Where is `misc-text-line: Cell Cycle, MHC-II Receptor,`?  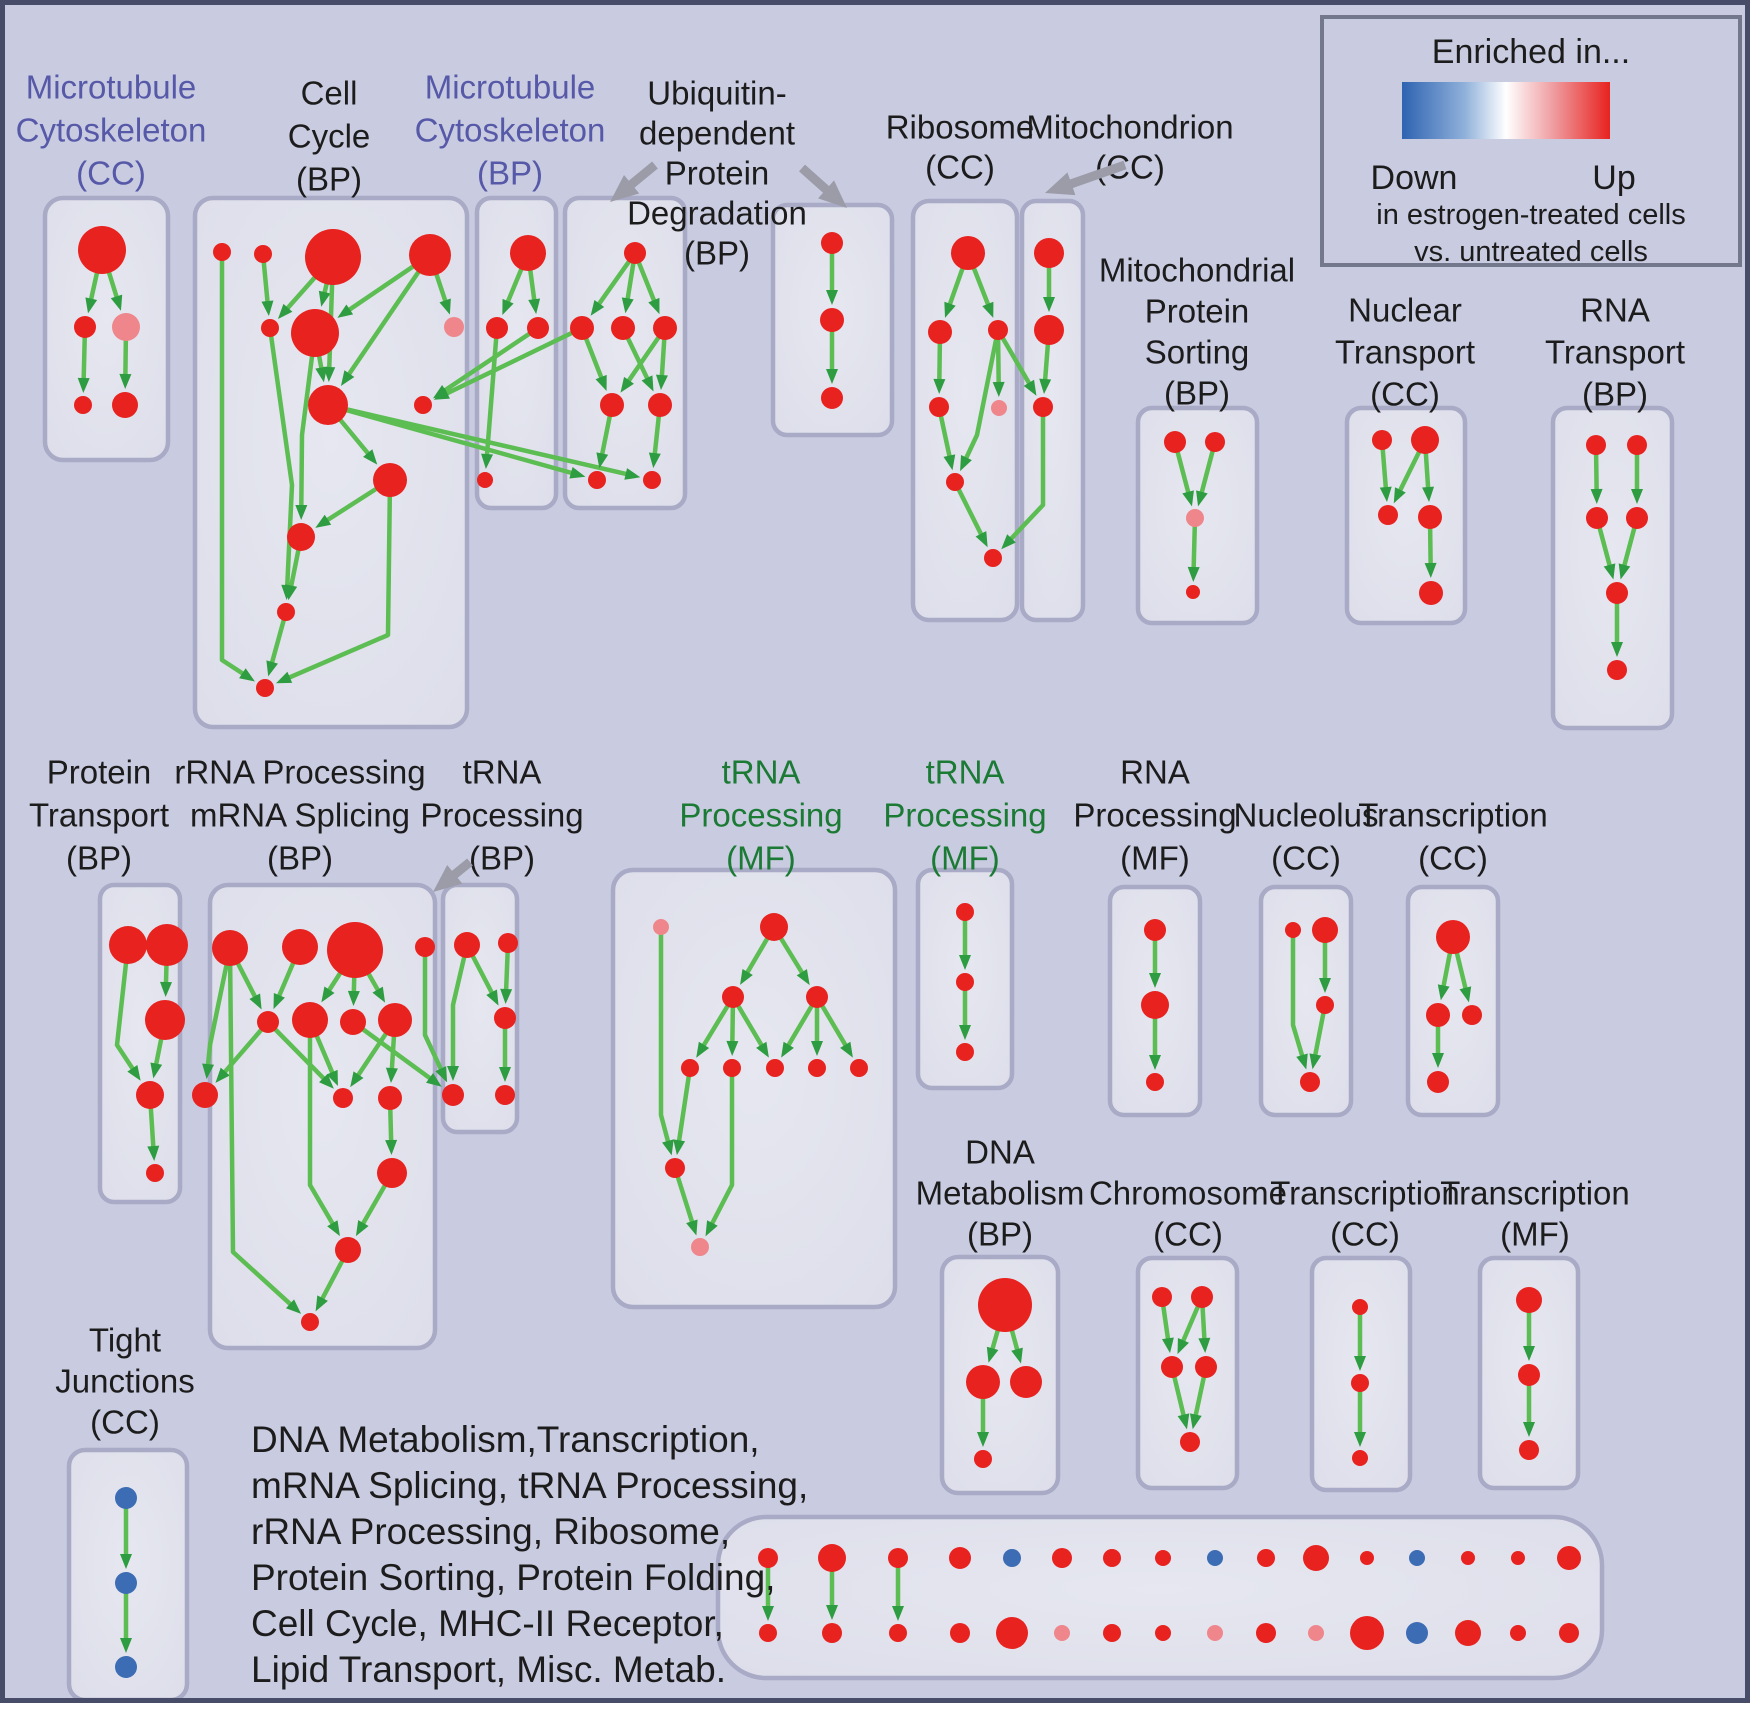
misc-text-line: Cell Cycle, MHC-II Receptor, is located at coordinates (487, 1623).